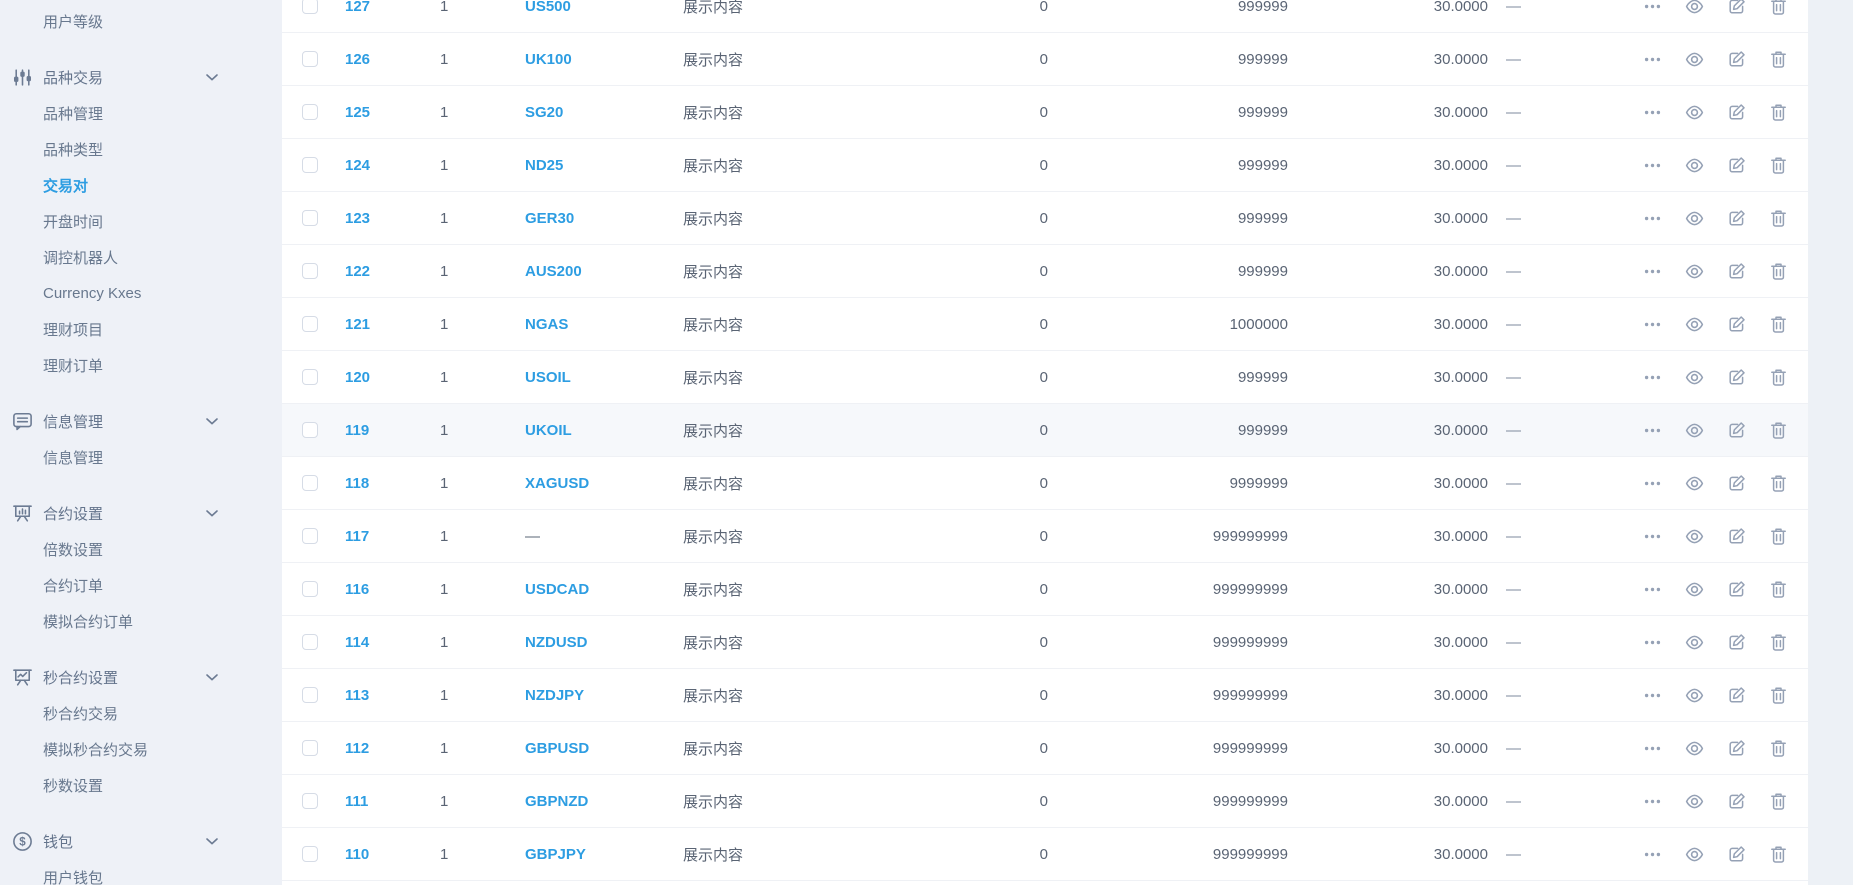  I want to click on row-id-link: 117, so click(357, 536).